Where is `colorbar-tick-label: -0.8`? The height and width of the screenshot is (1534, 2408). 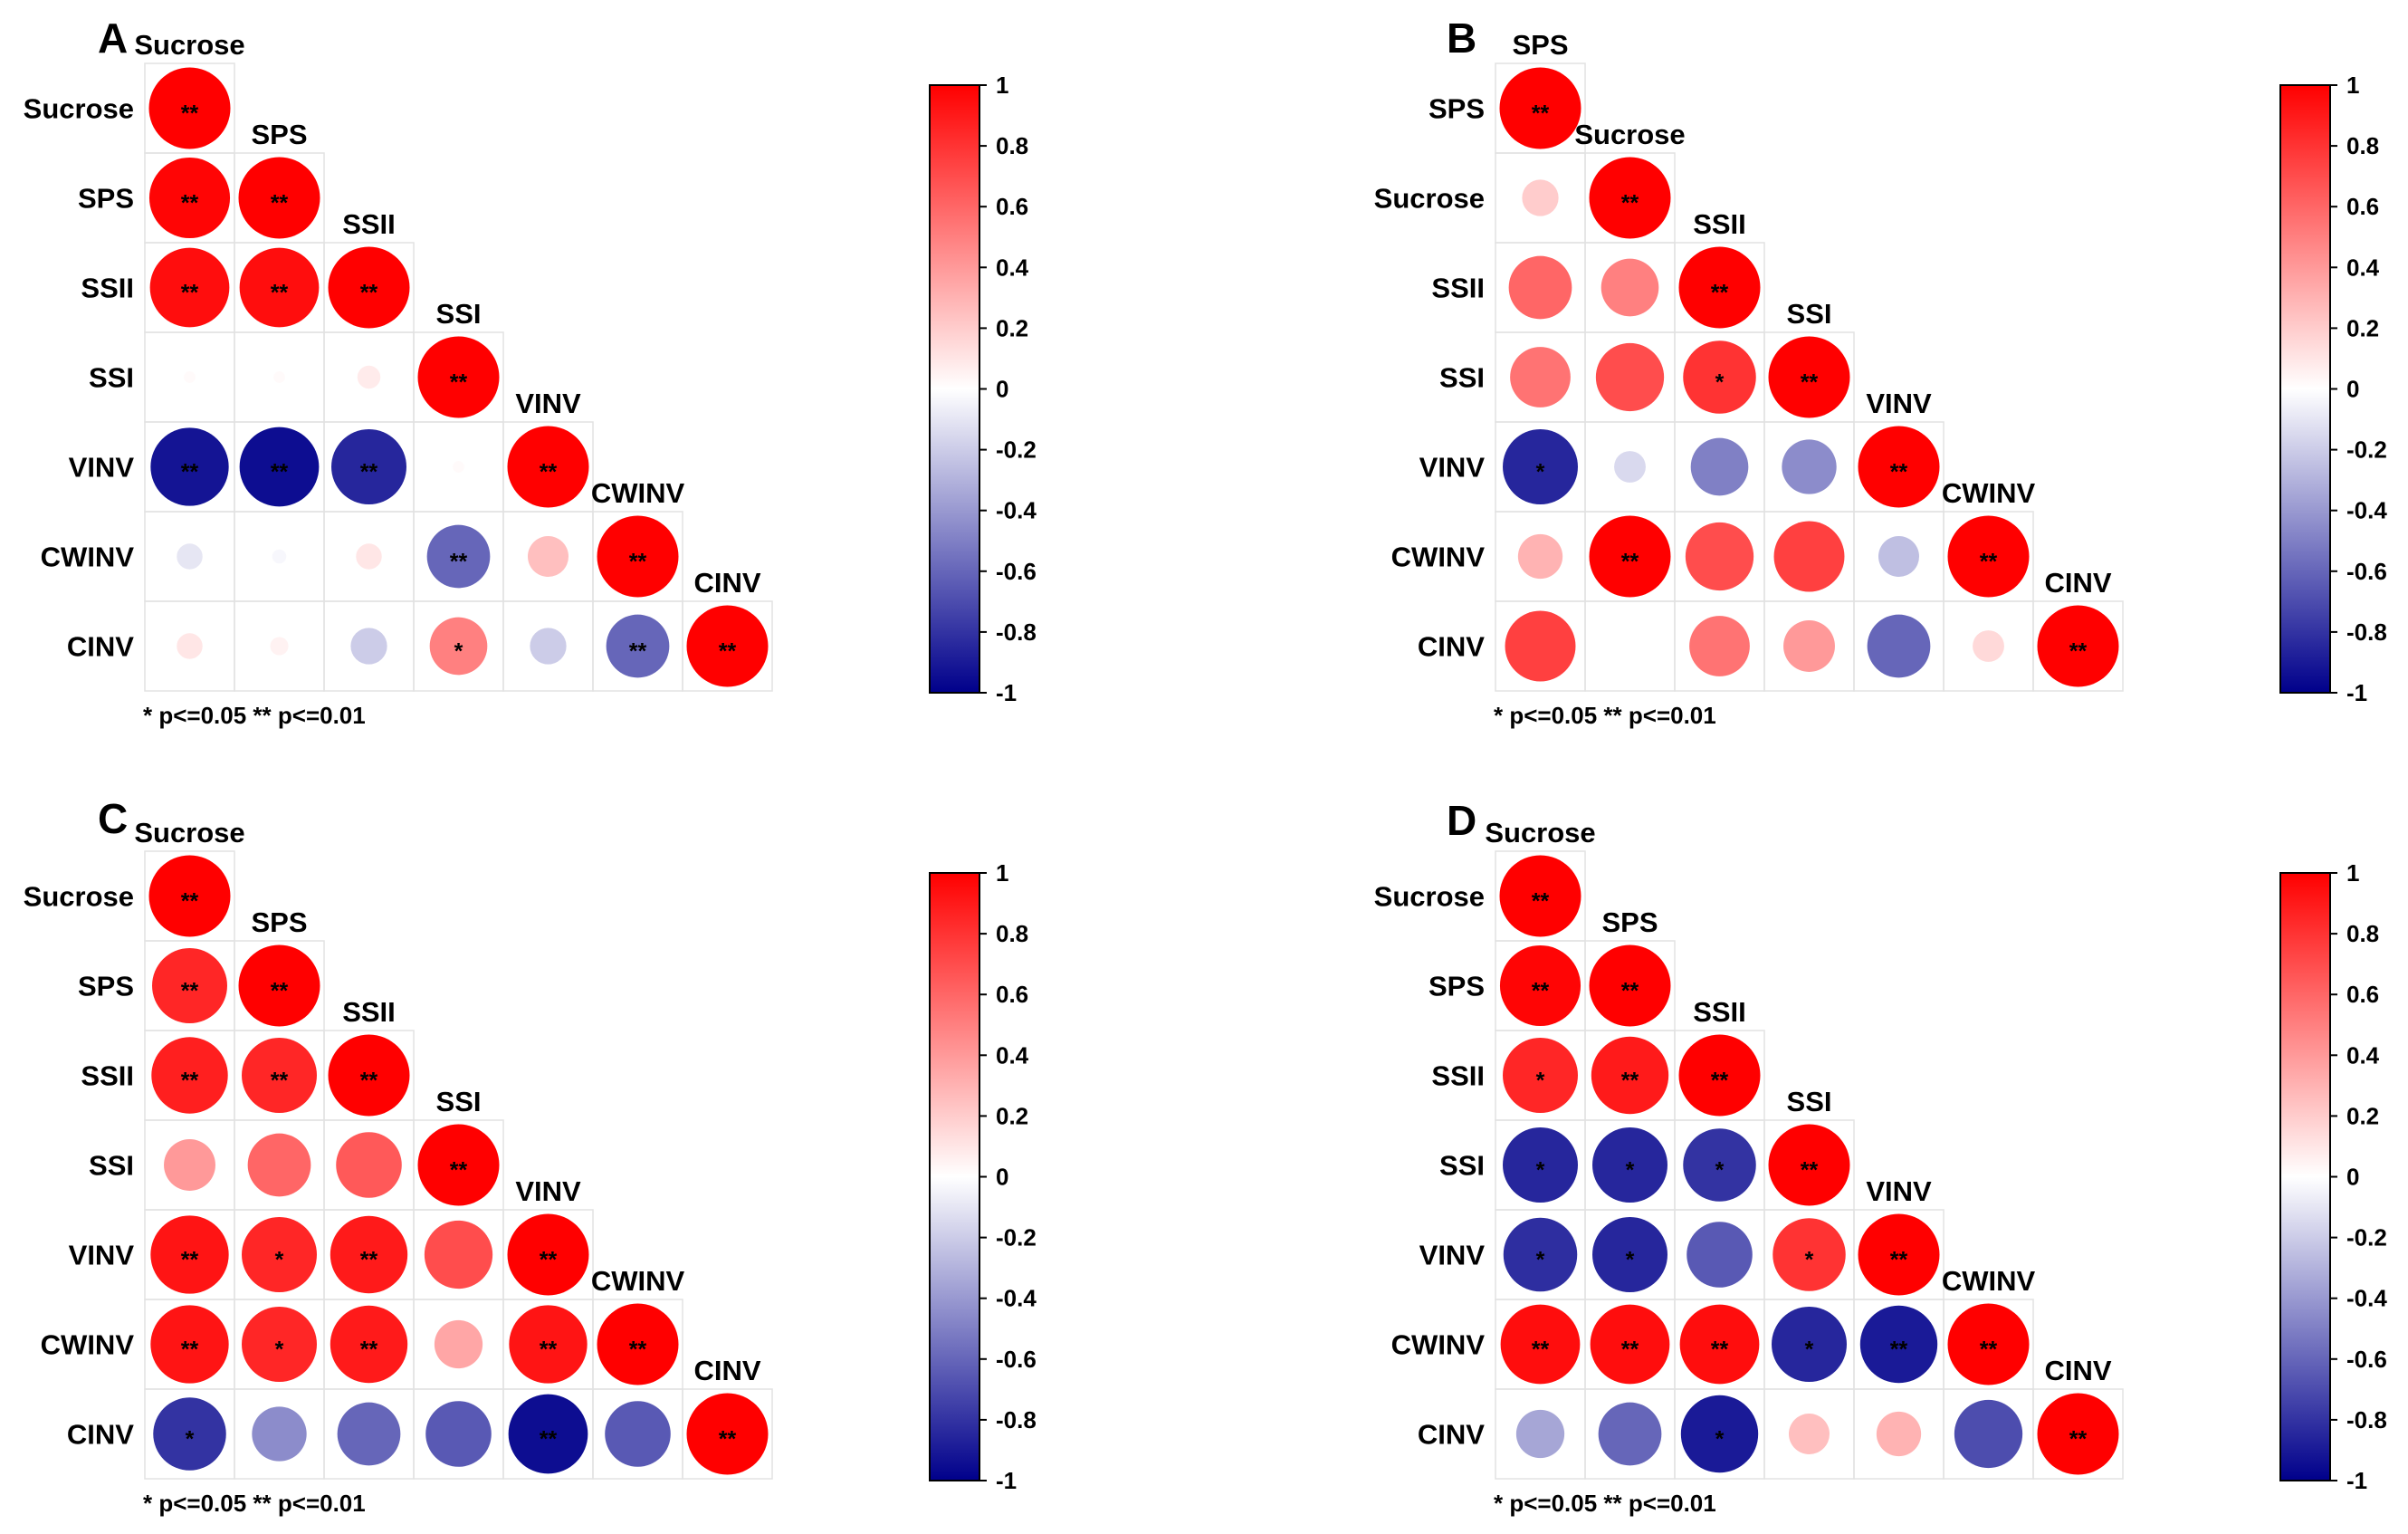
colorbar-tick-label: -0.8 is located at coordinates (1016, 1419).